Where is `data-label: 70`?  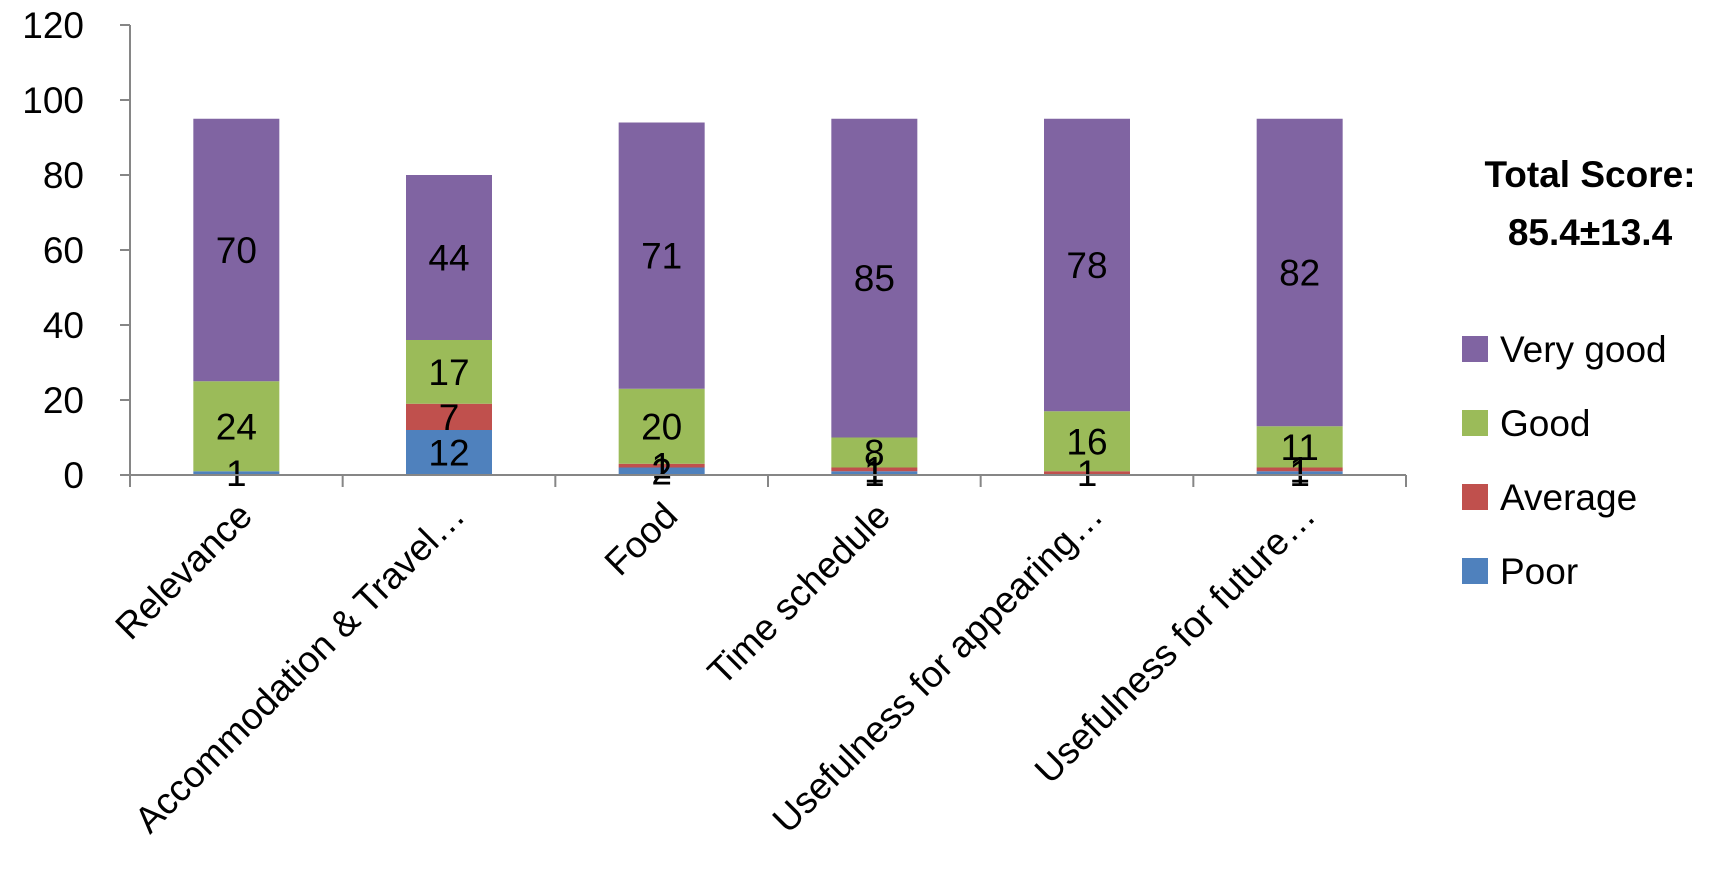
data-label: 70 is located at coordinates (236, 250).